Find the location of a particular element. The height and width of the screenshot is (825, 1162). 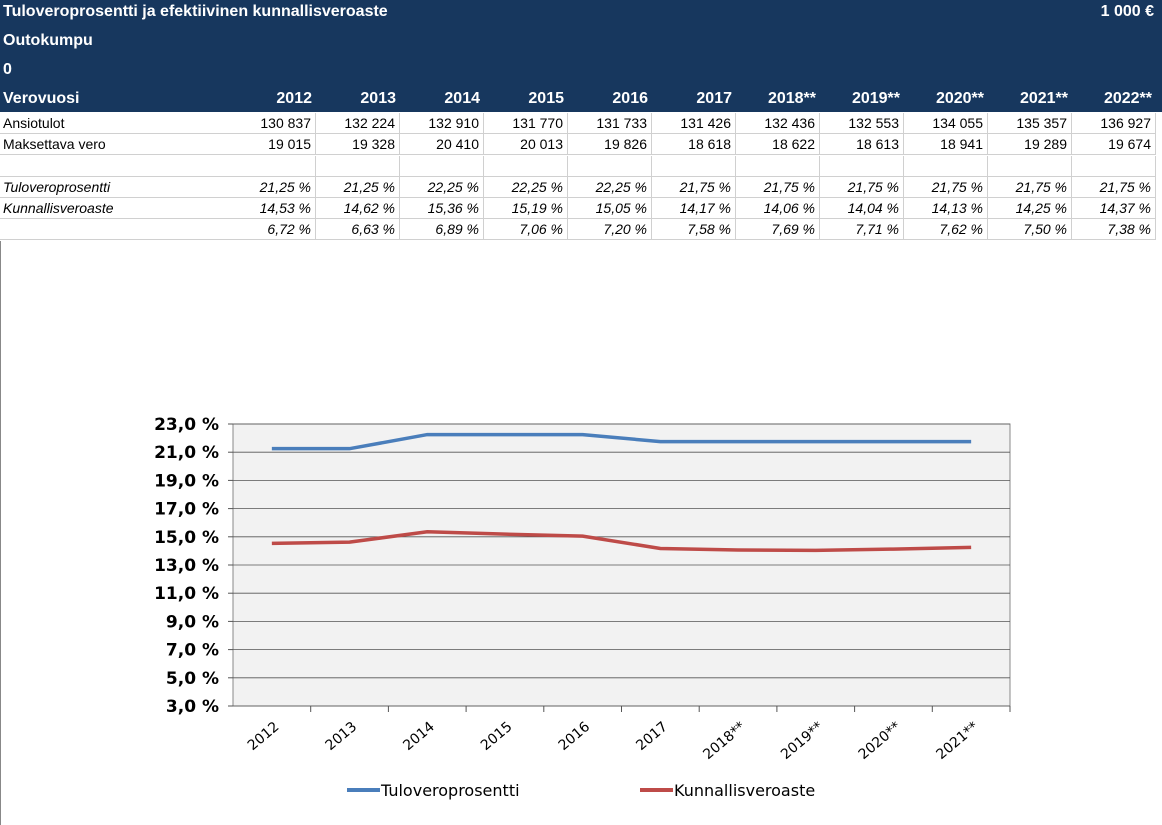

column-label: Verovuosi is located at coordinates (41, 98).